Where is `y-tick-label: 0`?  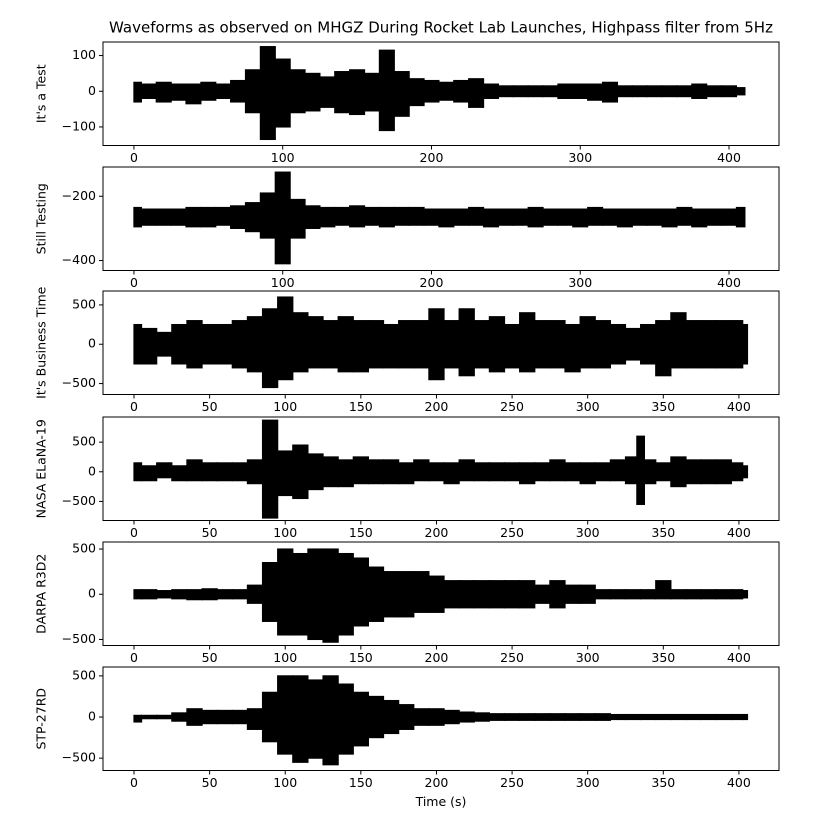 y-tick-label: 0 is located at coordinates (92, 343).